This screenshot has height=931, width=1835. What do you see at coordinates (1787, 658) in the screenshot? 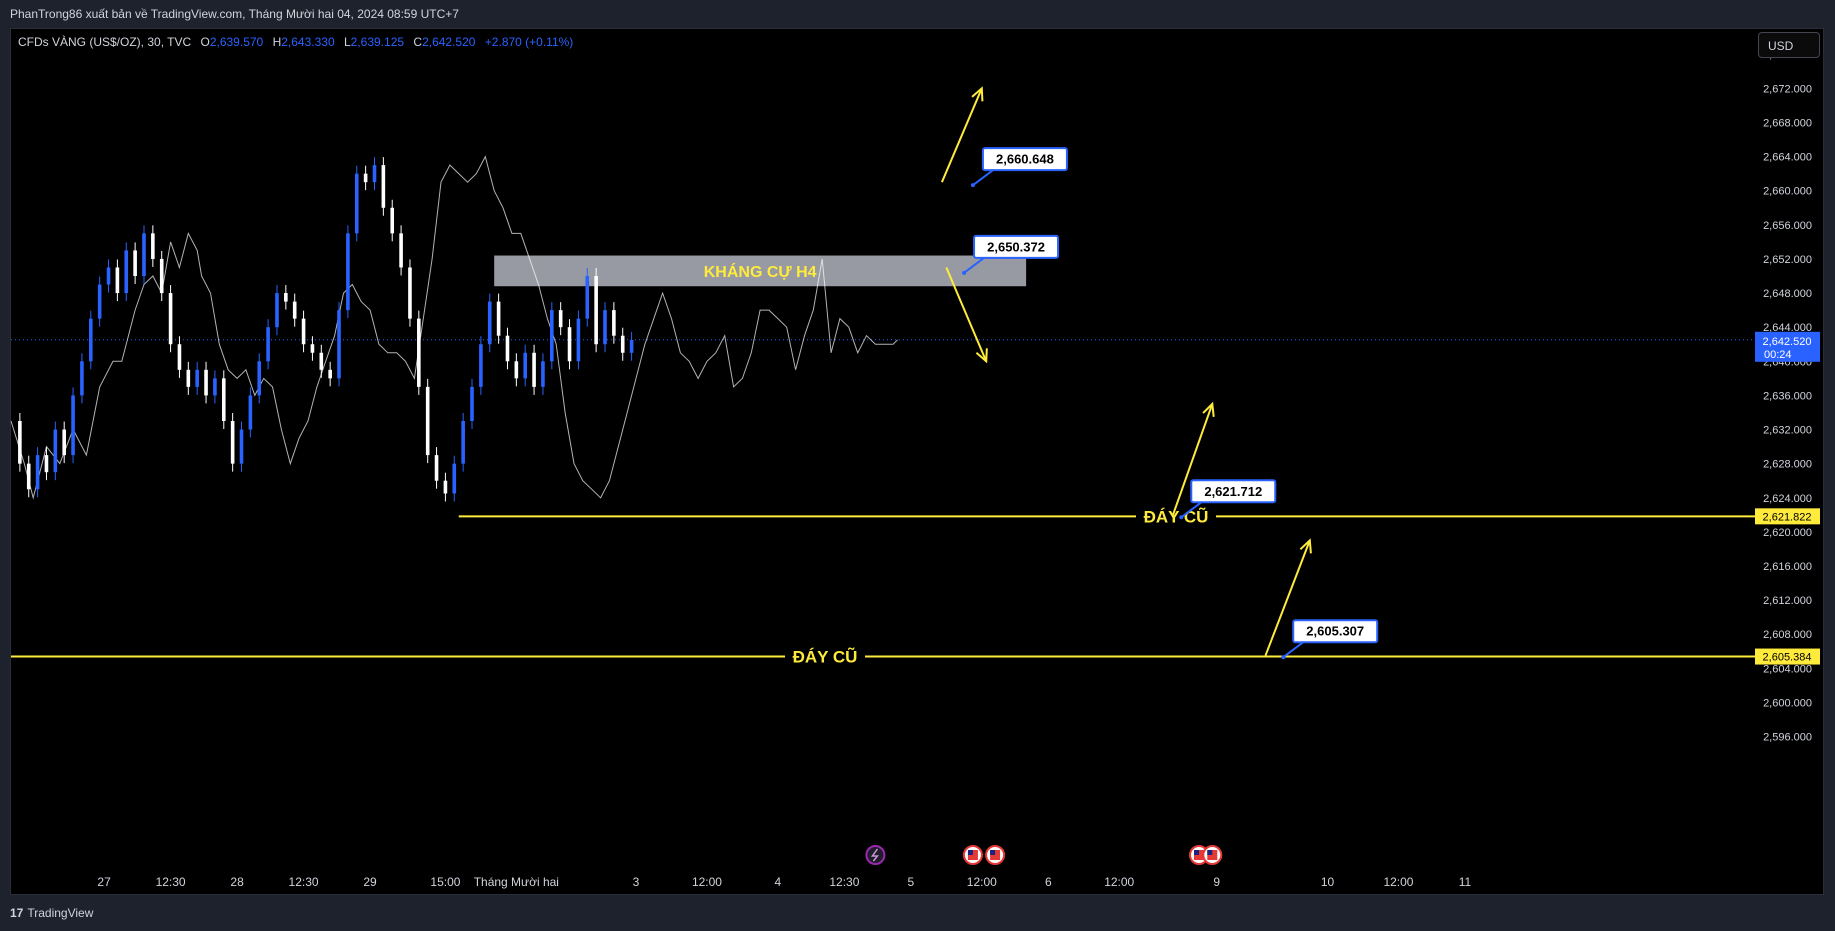
I see `support-price-label: 2,605.384` at bounding box center [1787, 658].